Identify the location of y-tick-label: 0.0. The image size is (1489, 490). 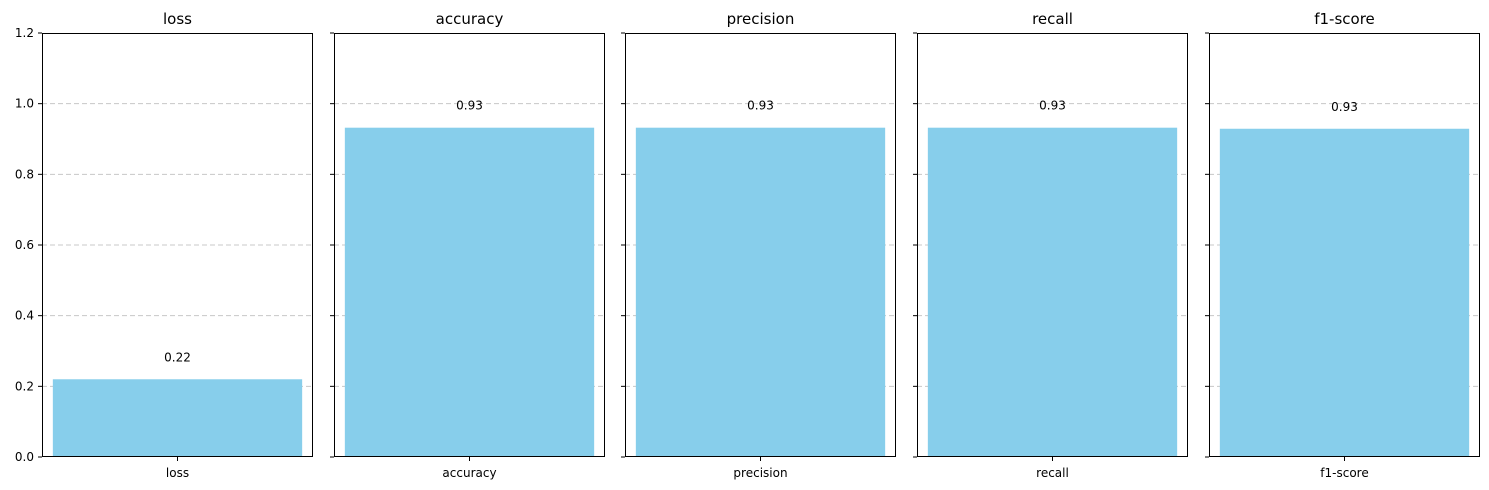
(24, 457).